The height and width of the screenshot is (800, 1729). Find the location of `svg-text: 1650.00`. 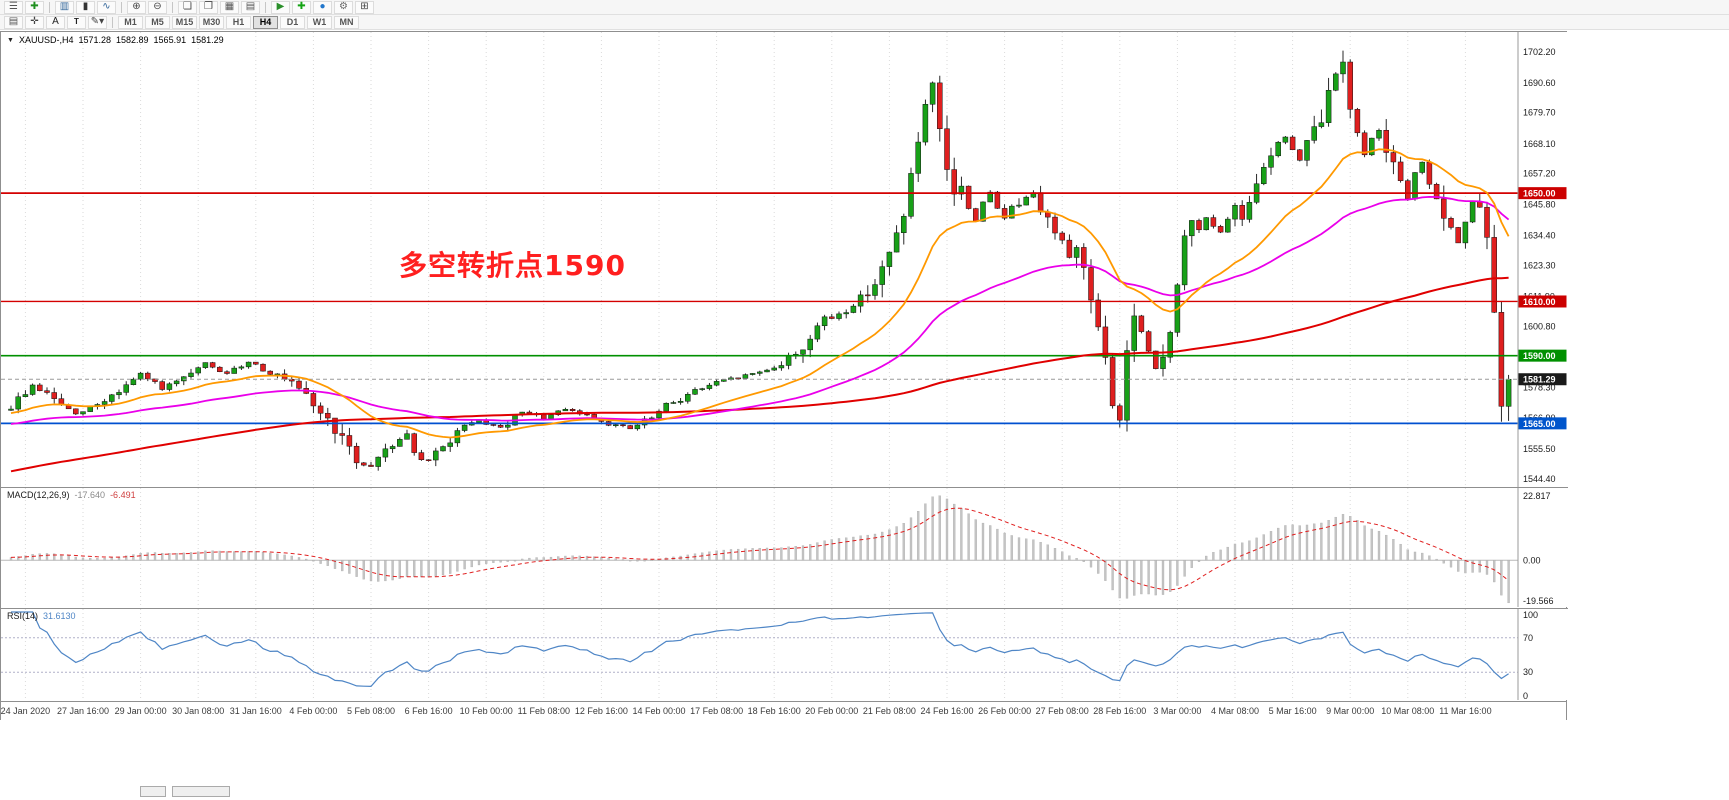

svg-text: 1650.00 is located at coordinates (1539, 194).